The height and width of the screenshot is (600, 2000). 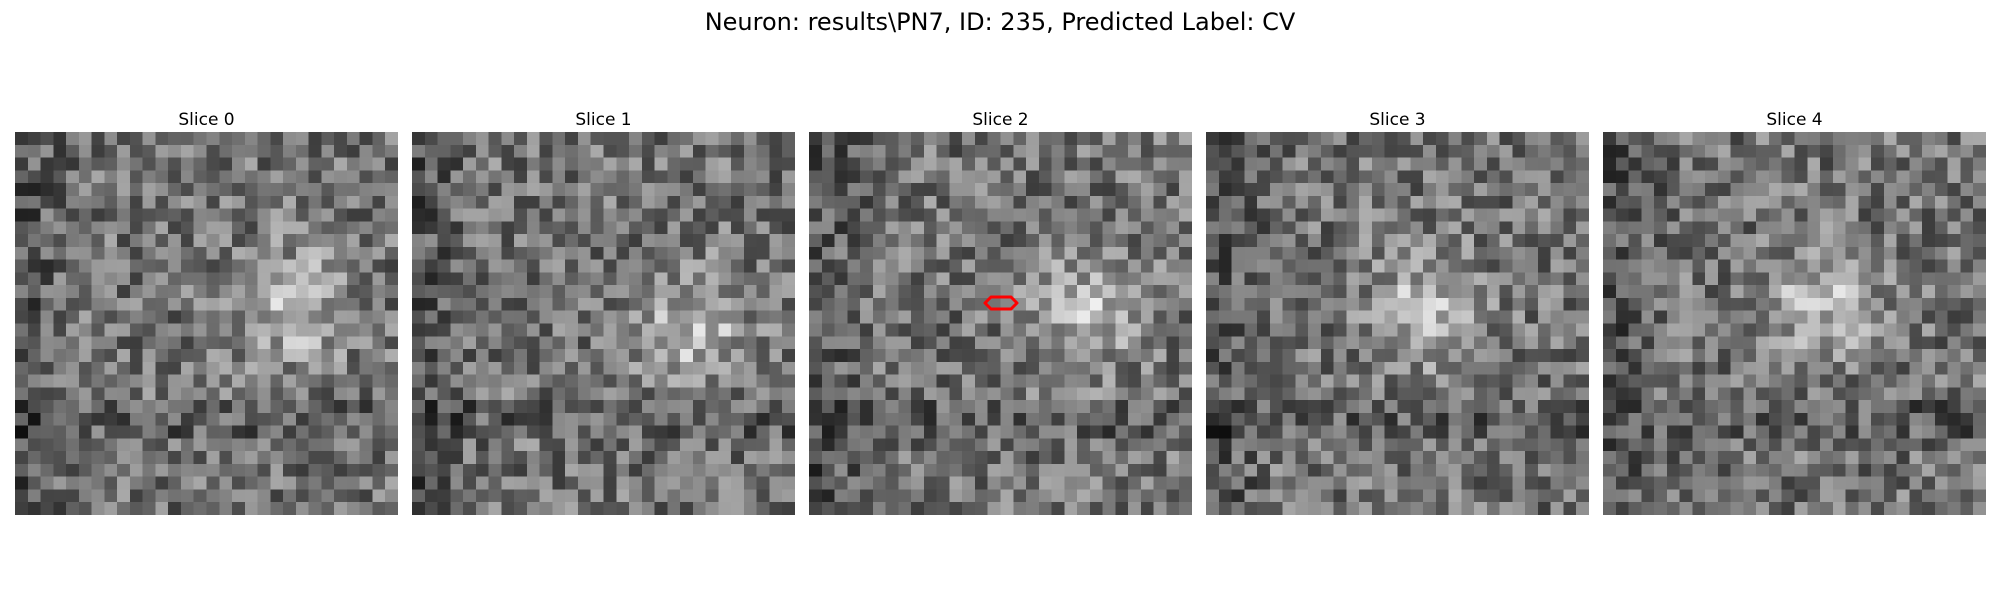 What do you see at coordinates (1397, 120) in the screenshot?
I see `slice-title: Slice 3` at bounding box center [1397, 120].